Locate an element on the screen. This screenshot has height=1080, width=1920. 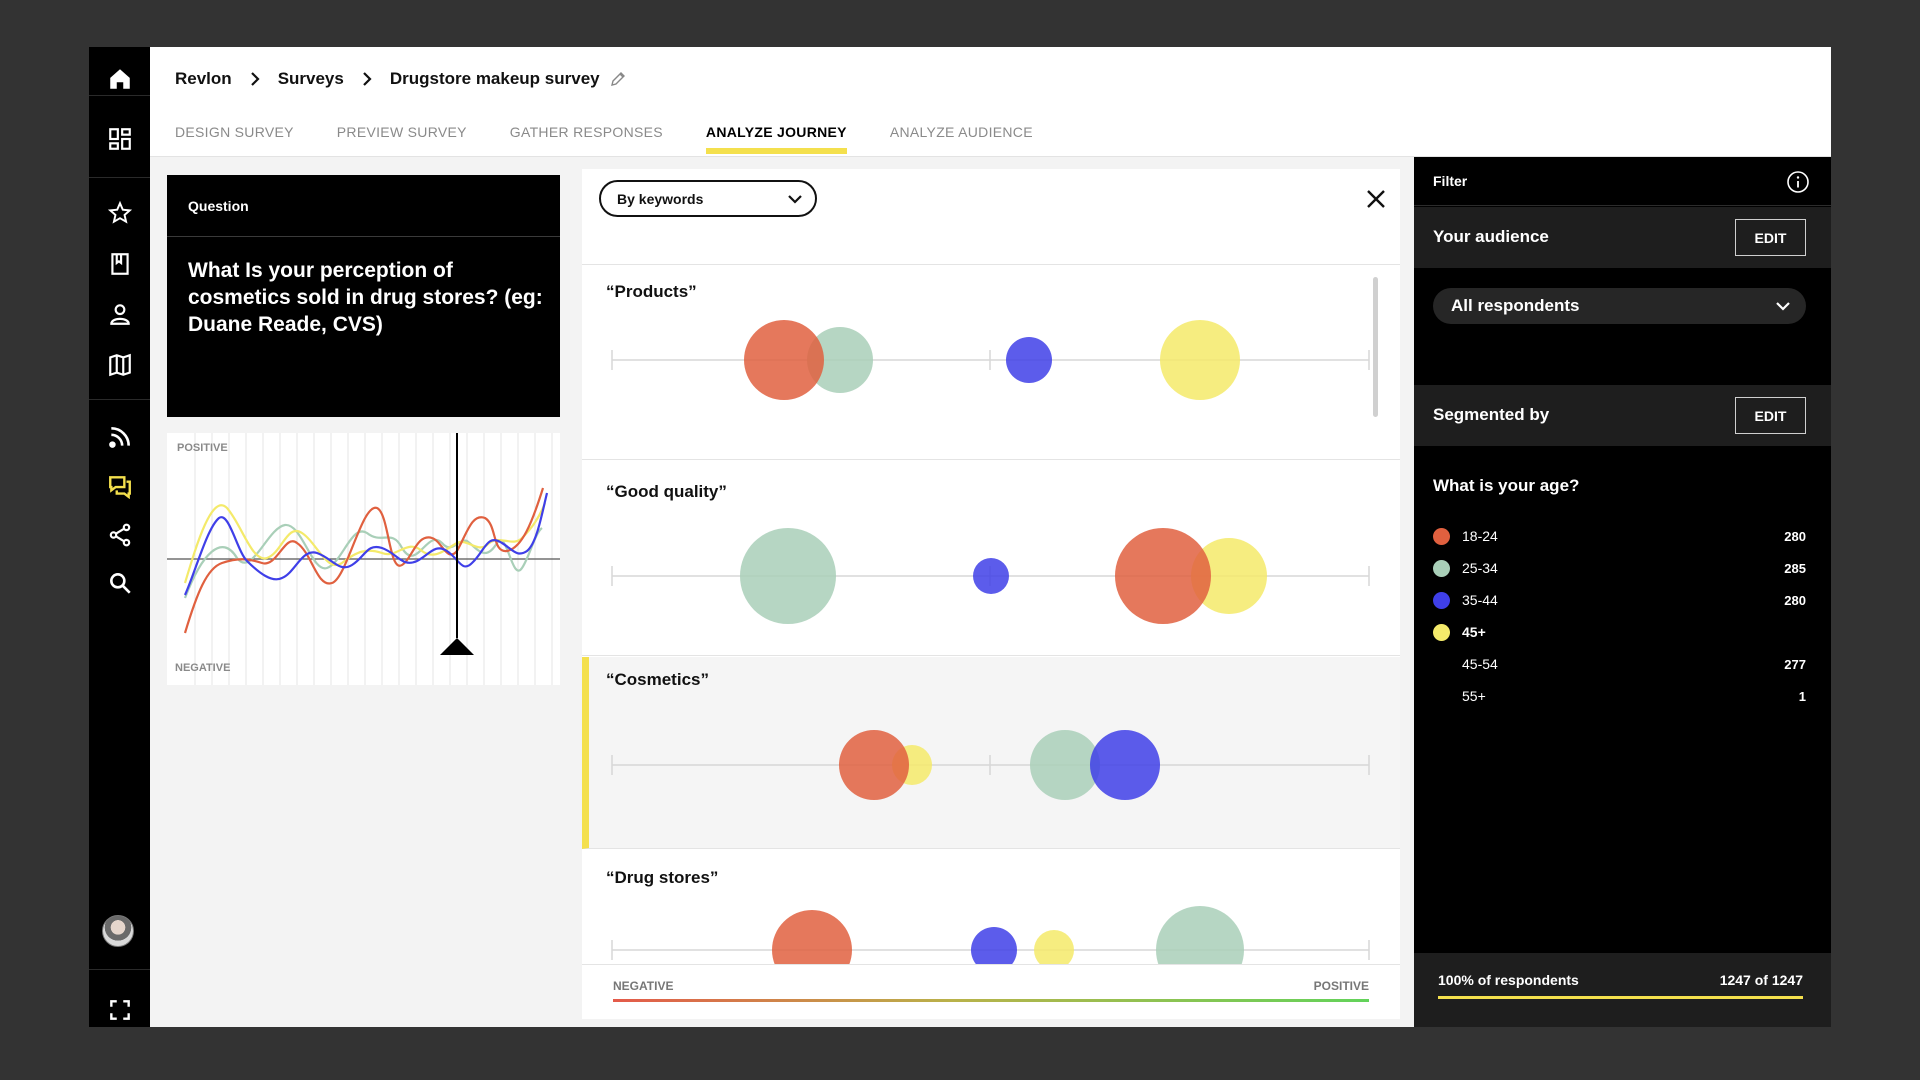
edit-segment-button: EDIT is located at coordinates (1770, 415).